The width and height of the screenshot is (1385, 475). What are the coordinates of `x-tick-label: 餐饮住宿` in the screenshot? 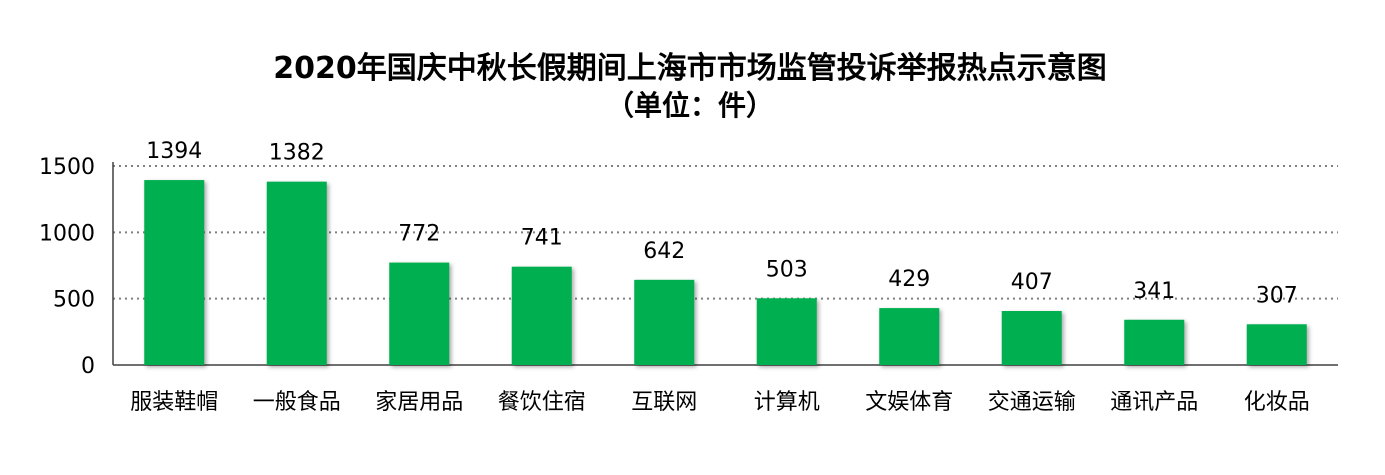 It's located at (542, 402).